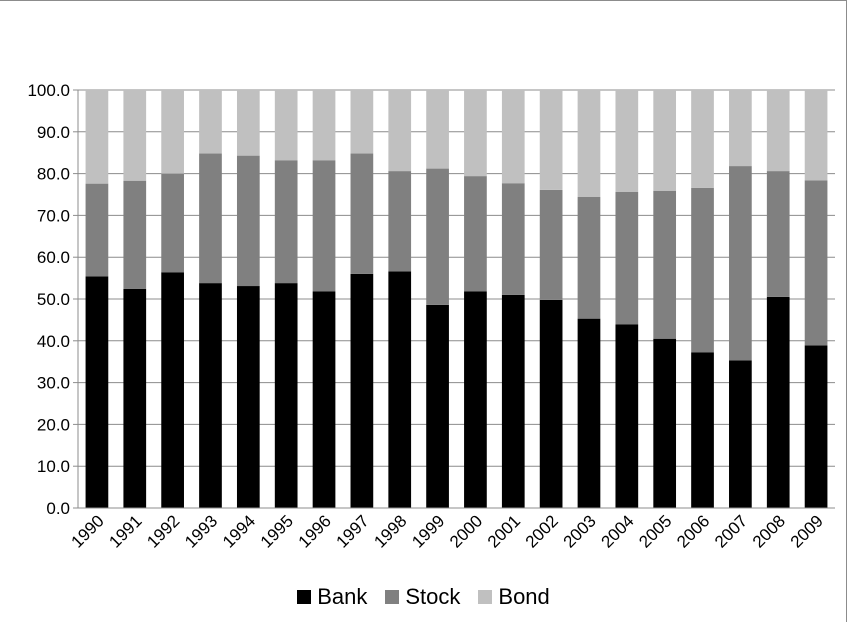  I want to click on x-tick-label: 1999, so click(428, 531).